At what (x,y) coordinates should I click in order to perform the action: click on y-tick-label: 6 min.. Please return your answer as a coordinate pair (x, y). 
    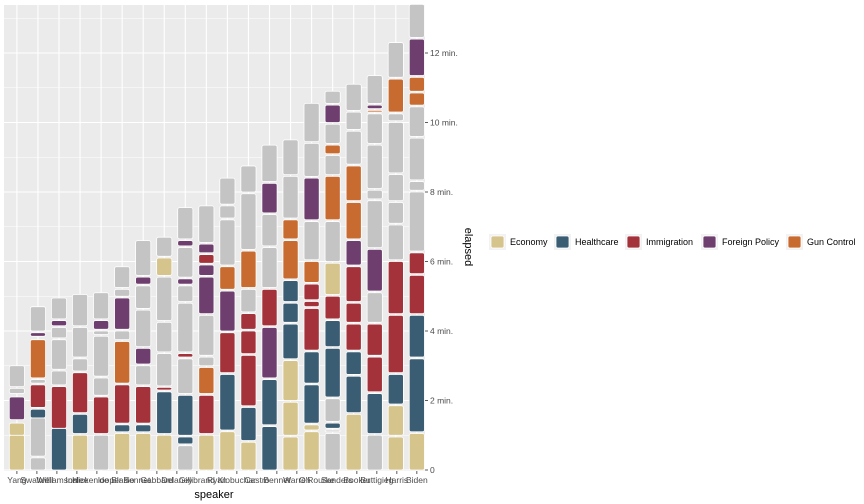
    Looking at the image, I should click on (441, 262).